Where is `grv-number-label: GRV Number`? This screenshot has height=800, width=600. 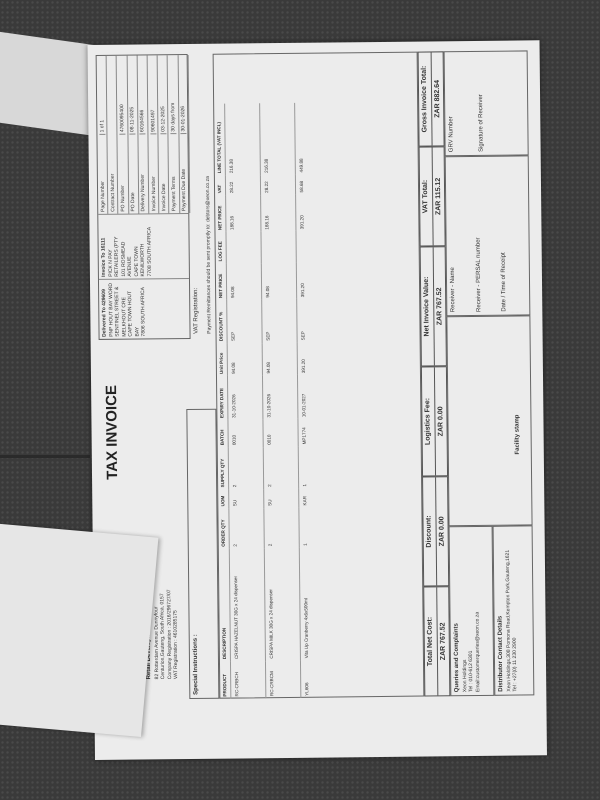
grv-number-label: GRV Number is located at coordinates (451, 134).